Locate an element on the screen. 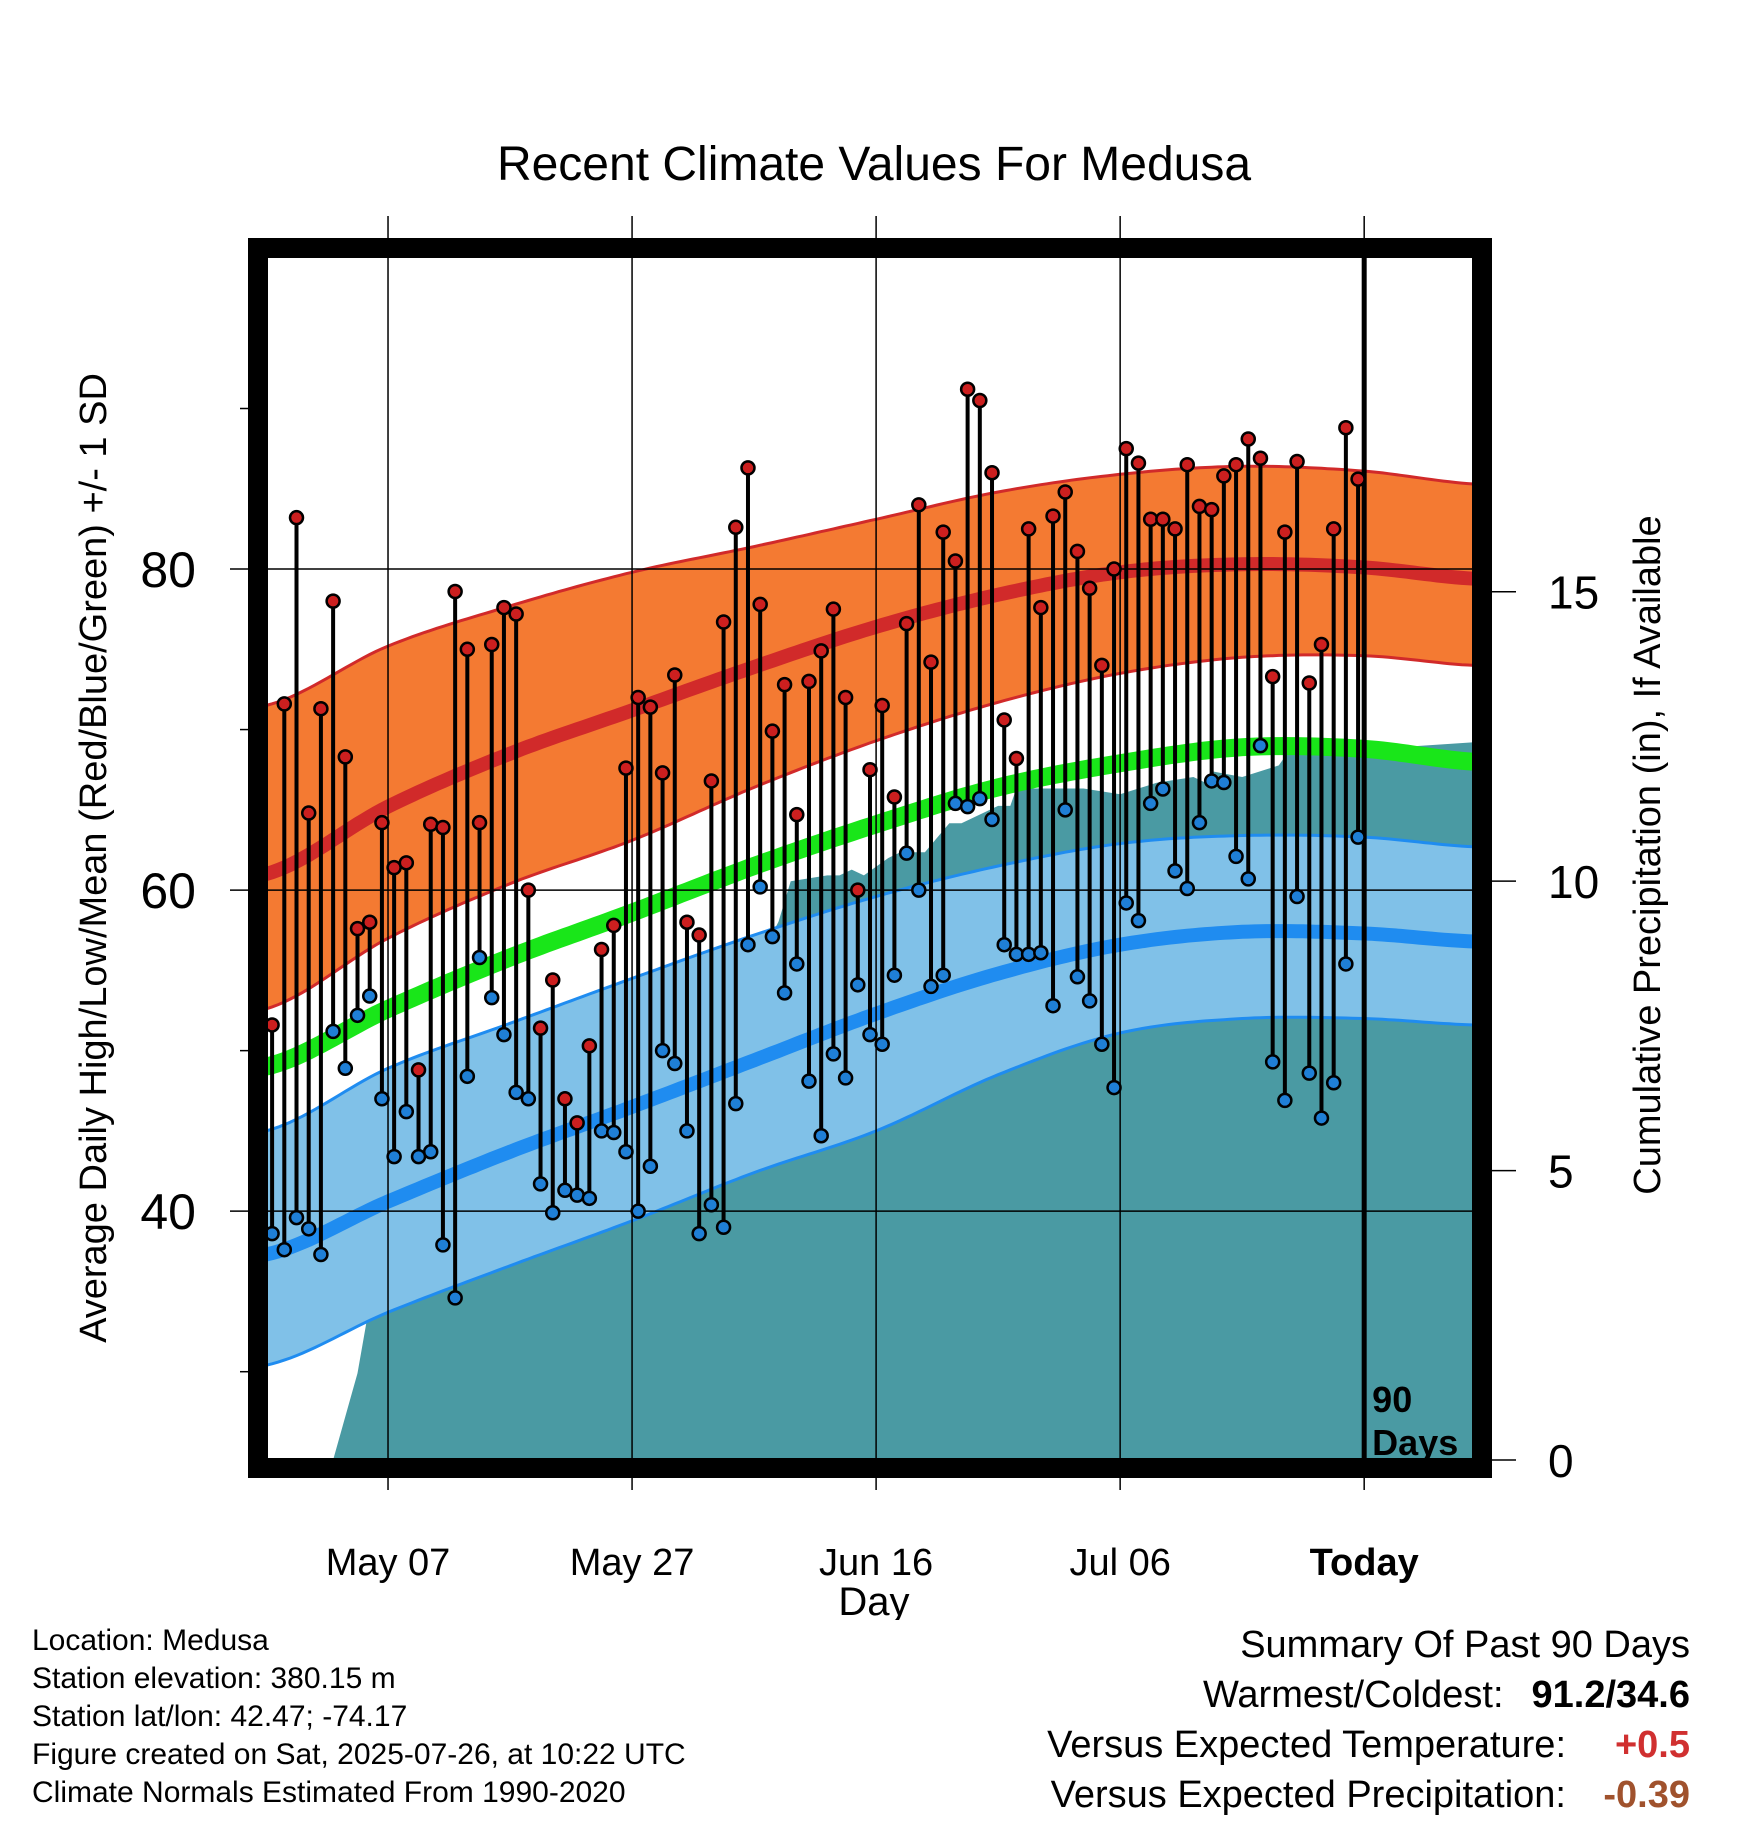 This screenshot has height=1828, width=1748. y2-tick-label: 10 is located at coordinates (1573, 882).